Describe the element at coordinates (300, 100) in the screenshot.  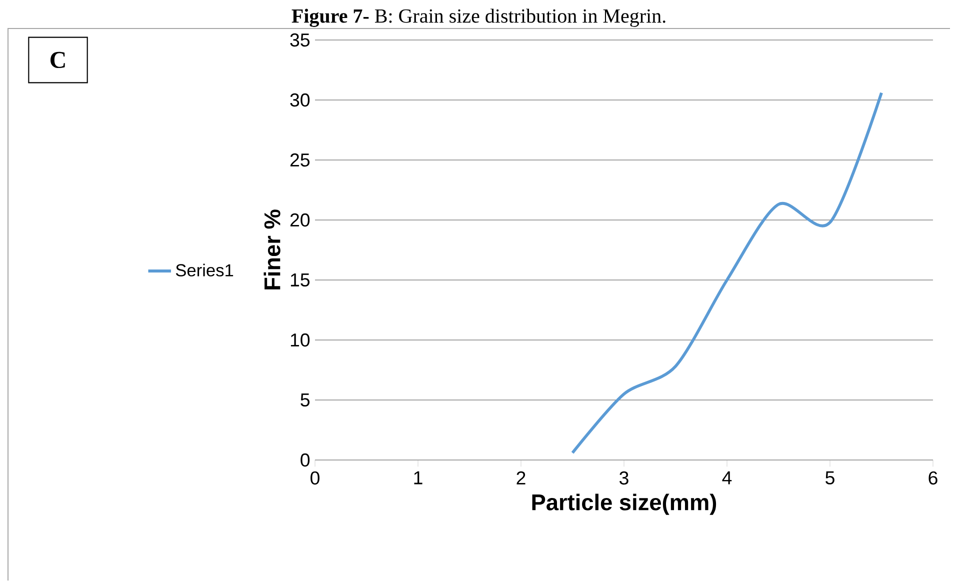
I see `y-tick-label: 30` at that location.